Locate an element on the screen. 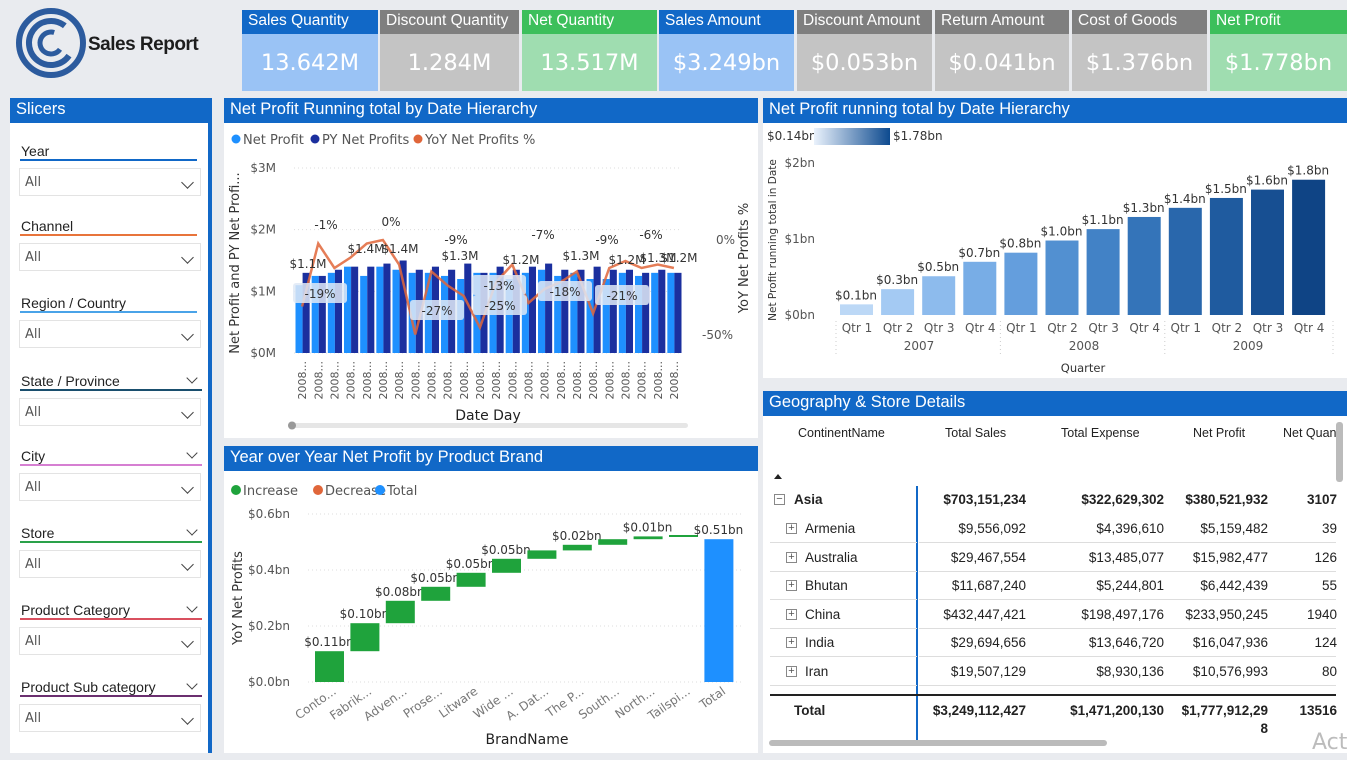 This screenshot has height=760, width=1347. pct-data-label: -7% is located at coordinates (542, 235).